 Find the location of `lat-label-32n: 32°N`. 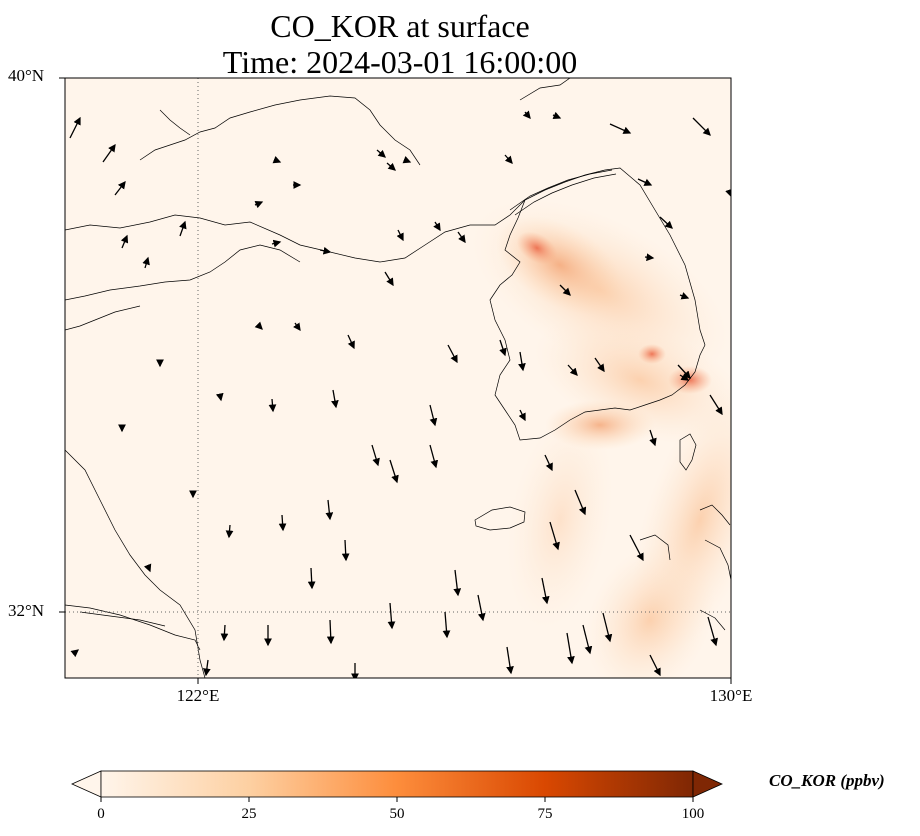

lat-label-32n: 32°N is located at coordinates (26, 610).